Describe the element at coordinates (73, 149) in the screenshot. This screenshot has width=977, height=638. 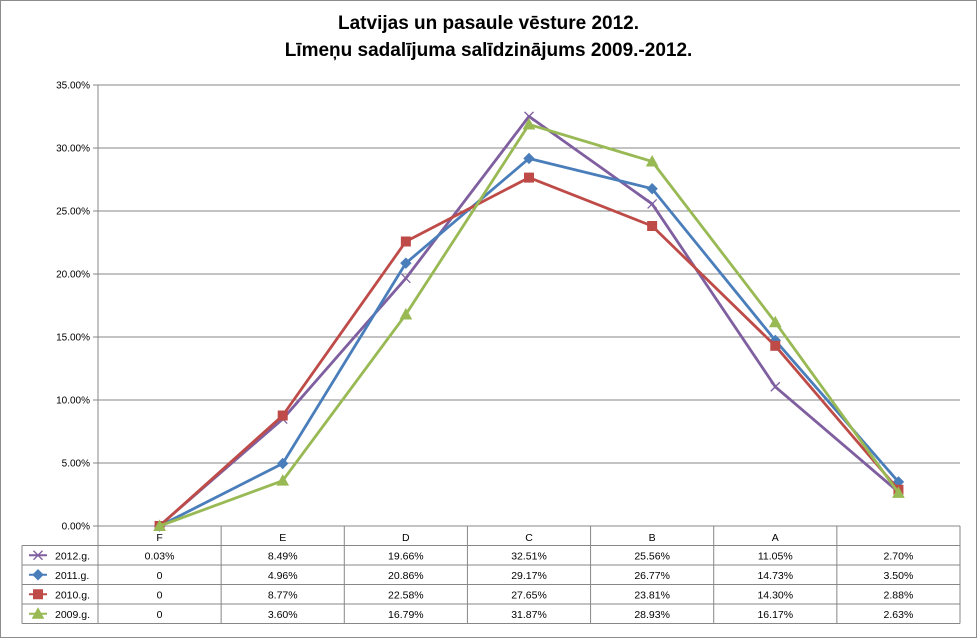
I see `y-tick-label: 30.00%` at that location.